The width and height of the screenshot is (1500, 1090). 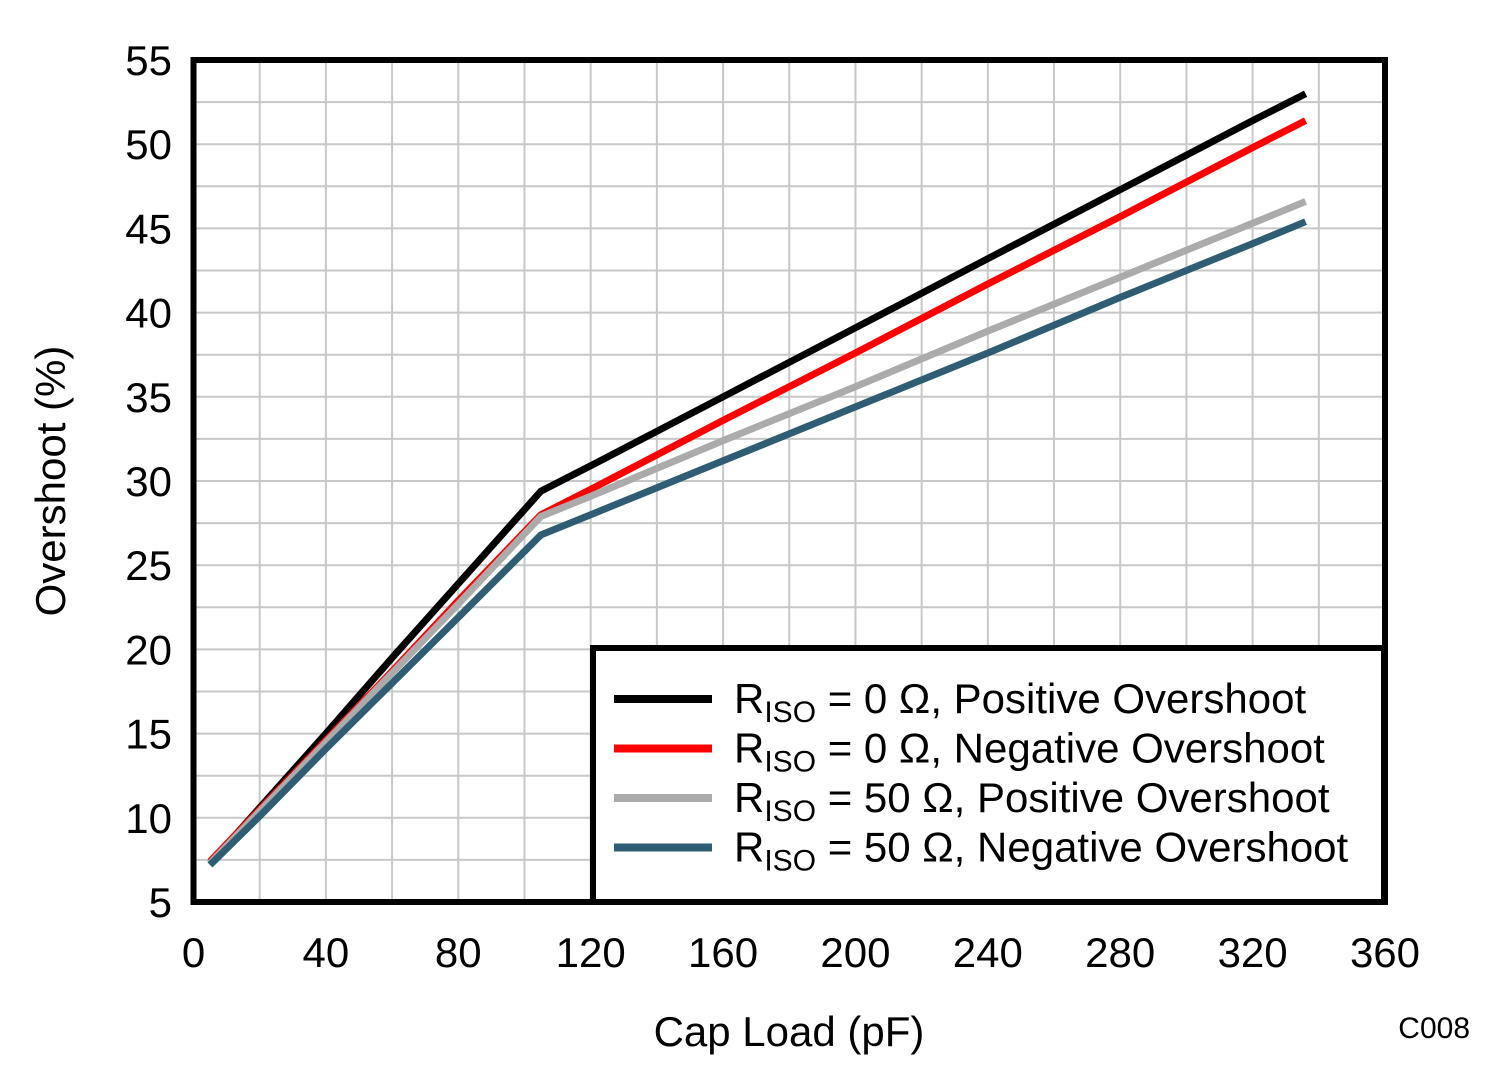 What do you see at coordinates (148, 649) in the screenshot?
I see `y-tick-label: 20` at bounding box center [148, 649].